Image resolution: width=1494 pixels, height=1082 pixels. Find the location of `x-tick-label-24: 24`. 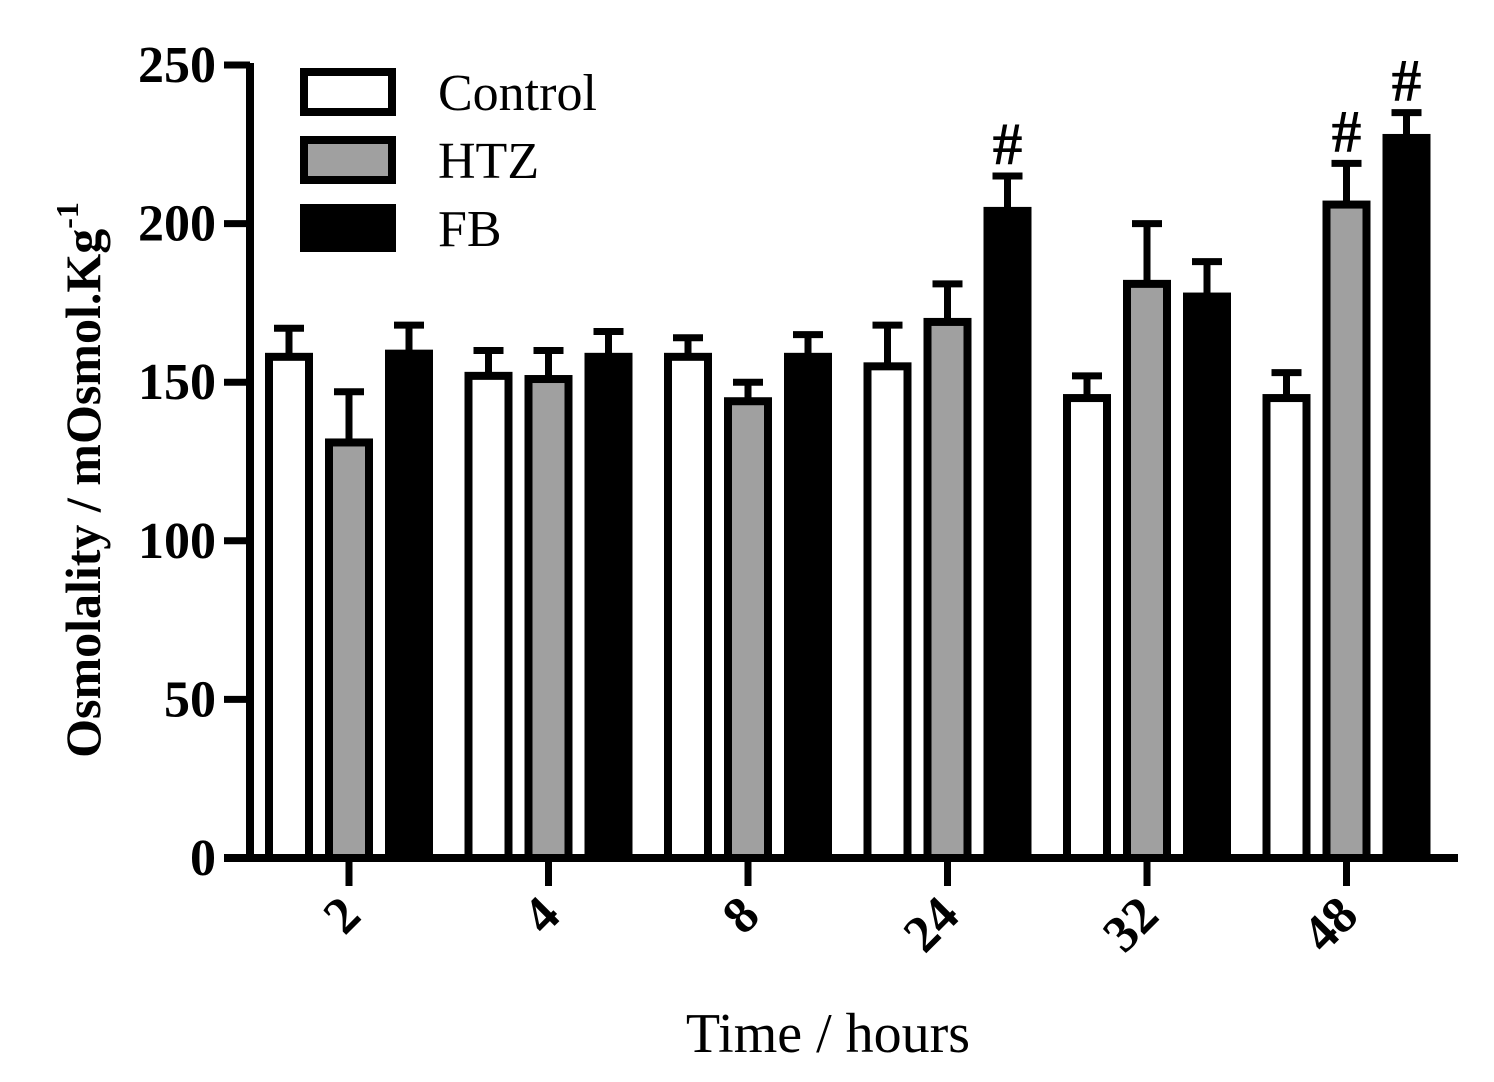

x-tick-label-24: 24 is located at coordinates (931, 924).